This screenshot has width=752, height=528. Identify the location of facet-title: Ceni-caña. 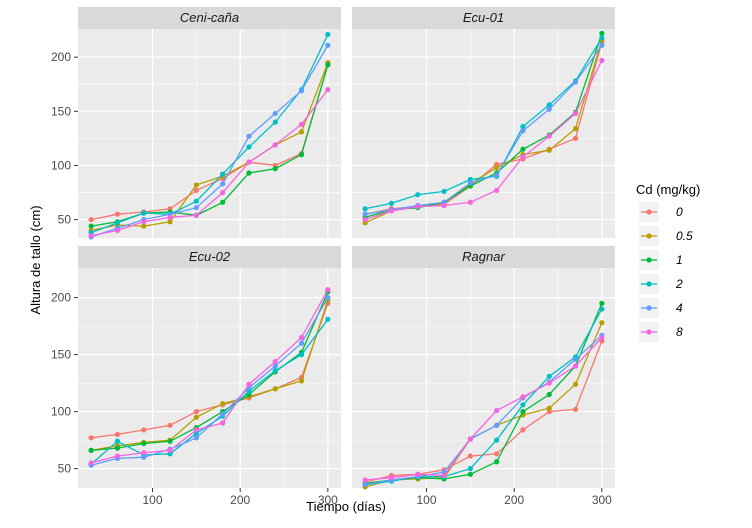
(209, 17).